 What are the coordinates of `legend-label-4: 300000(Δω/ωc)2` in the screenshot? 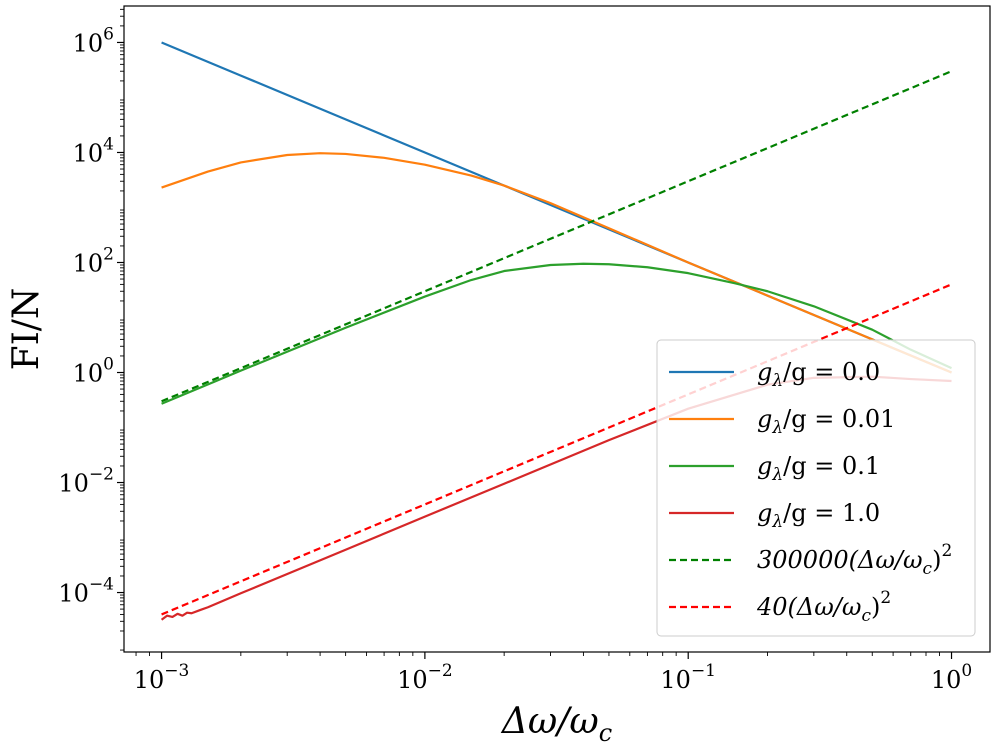 It's located at (854, 560).